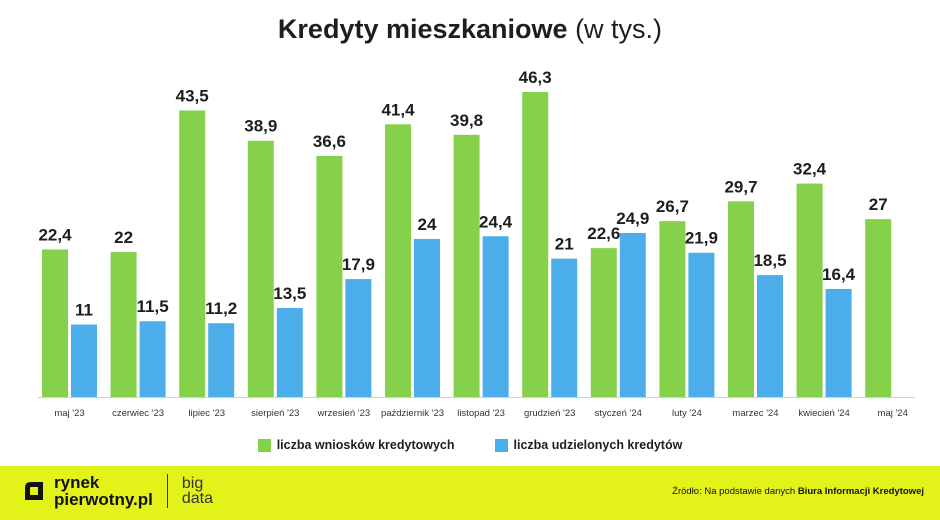  Describe the element at coordinates (769, 260) in the screenshot. I see `value-label-series2-10: 18,5` at that location.